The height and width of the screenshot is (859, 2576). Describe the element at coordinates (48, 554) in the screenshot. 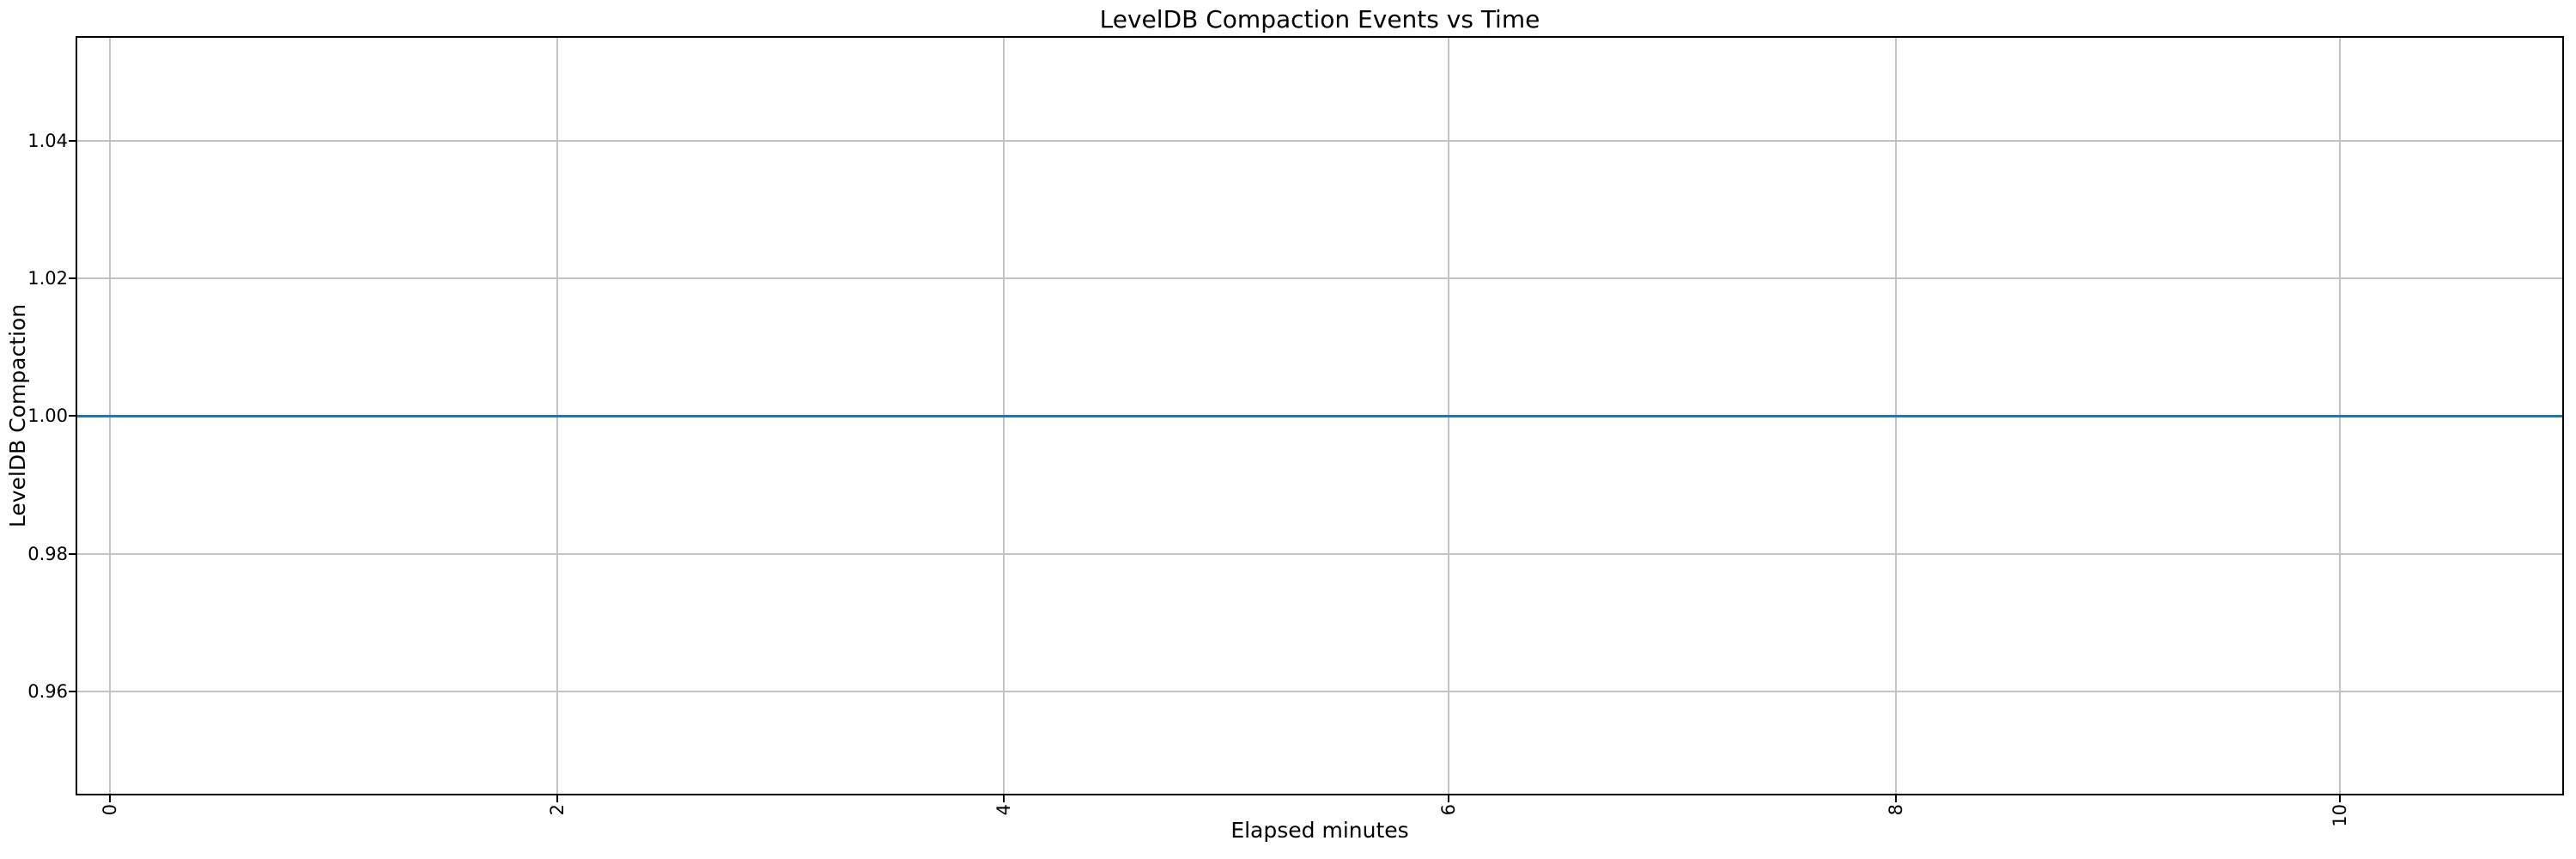

I see `y-tick-label: 0.98` at that location.